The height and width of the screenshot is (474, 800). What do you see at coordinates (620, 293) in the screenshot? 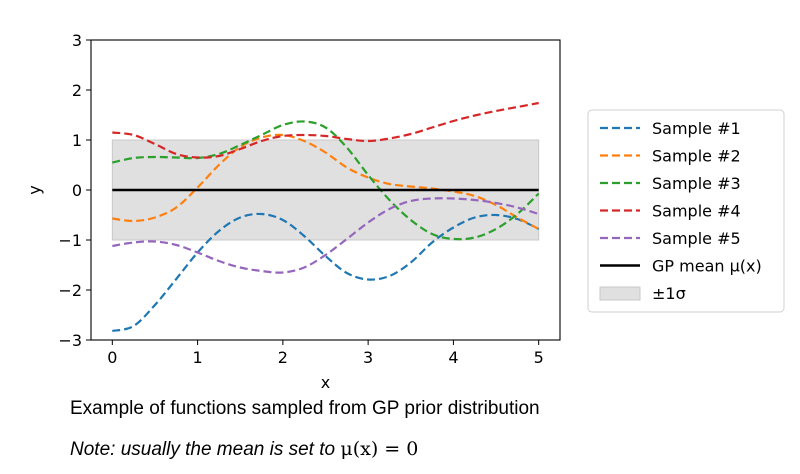
I see `legend-entry-7-patch` at bounding box center [620, 293].